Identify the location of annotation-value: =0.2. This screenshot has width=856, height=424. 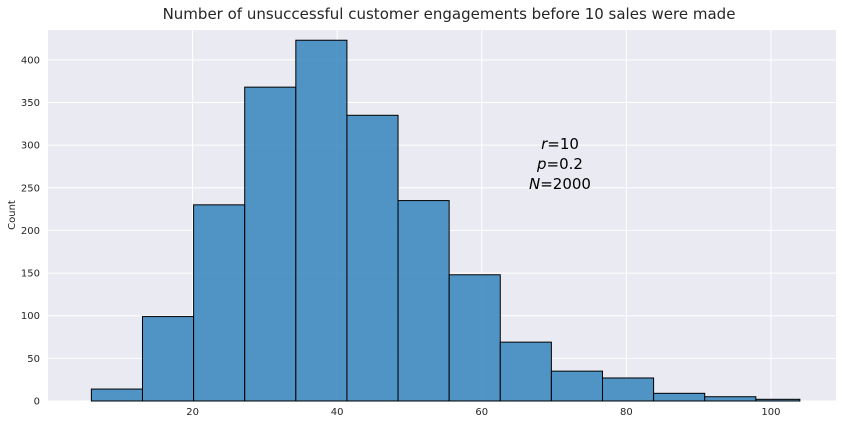
(565, 164).